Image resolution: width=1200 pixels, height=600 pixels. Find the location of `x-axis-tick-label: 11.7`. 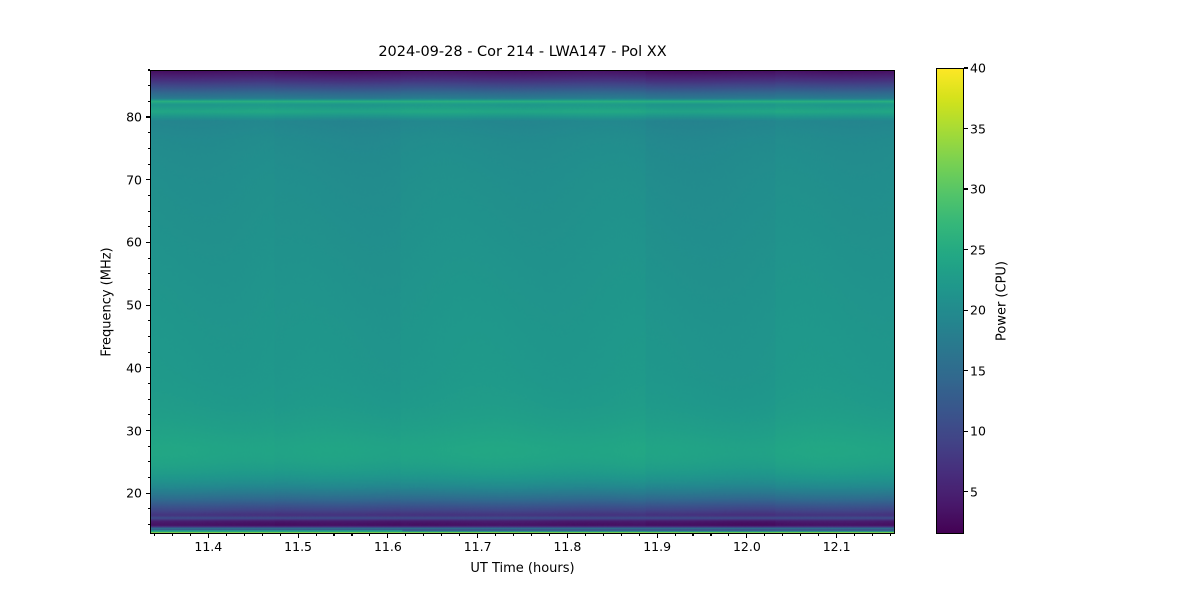

x-axis-tick-label: 11.7 is located at coordinates (477, 546).